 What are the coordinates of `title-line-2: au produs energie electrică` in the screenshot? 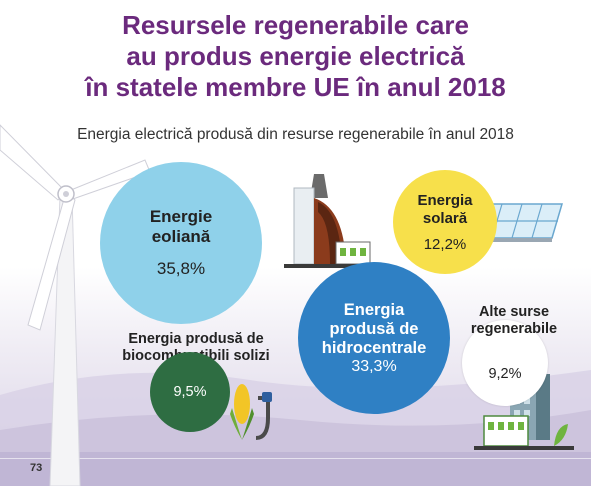 It's located at (295, 56).